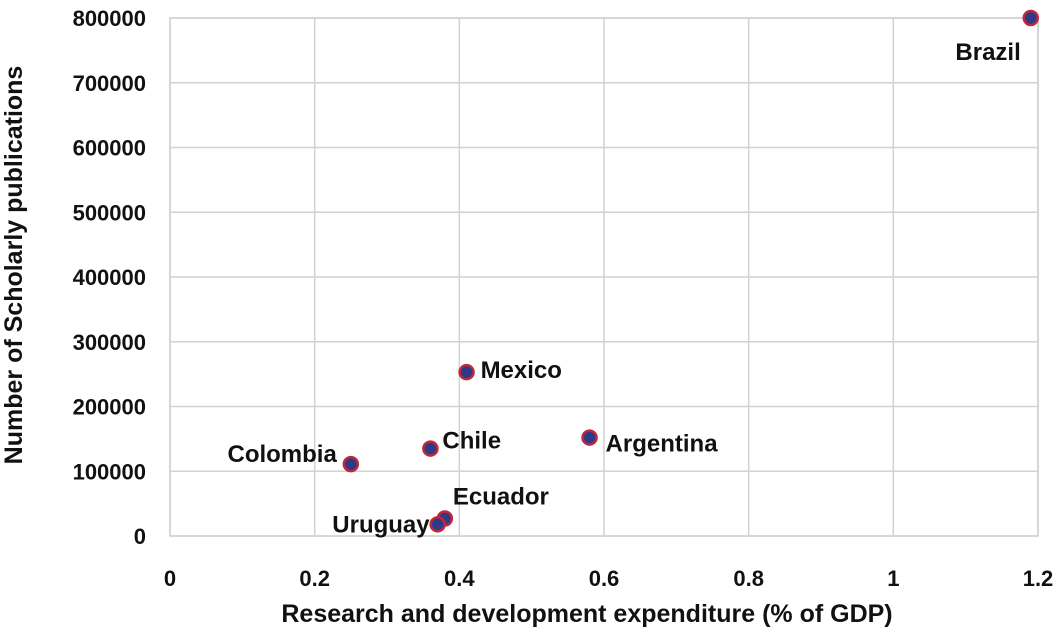 This screenshot has height=633, width=1063. I want to click on point-label-mexico: Mexico, so click(521, 370).